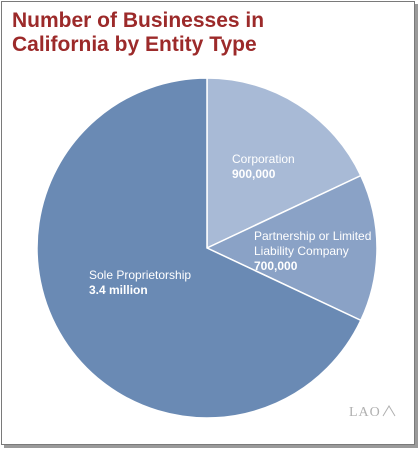 This screenshot has height=449, width=420. Describe the element at coordinates (134, 44) in the screenshot. I see `chart-title-line-2: California by Entity Type` at that location.